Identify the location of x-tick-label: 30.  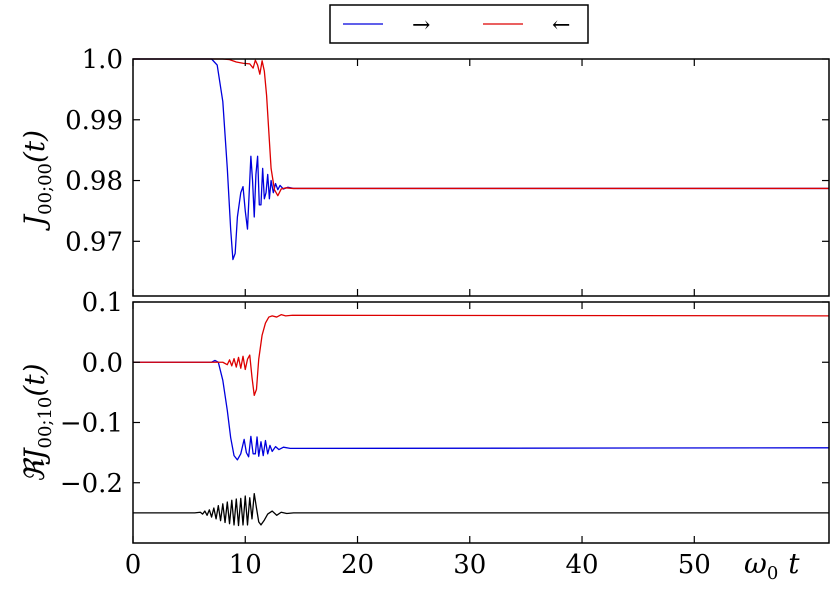
(469, 565).